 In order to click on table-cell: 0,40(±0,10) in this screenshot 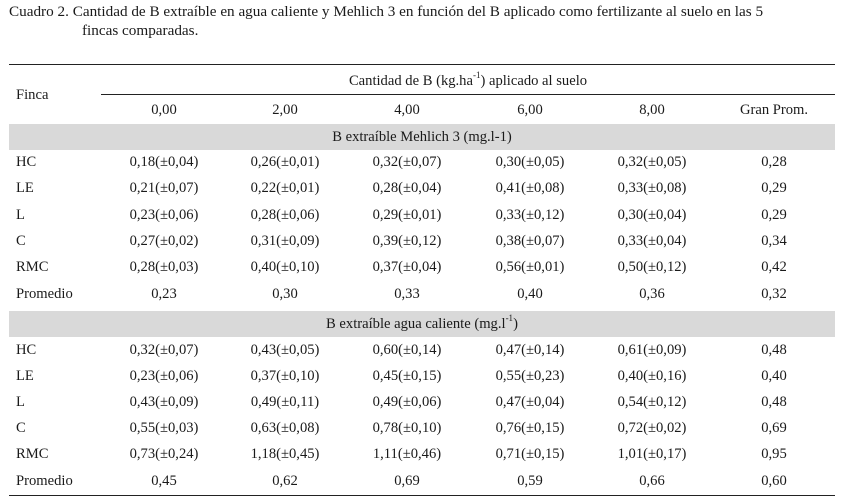, I will do `click(285, 267)`.